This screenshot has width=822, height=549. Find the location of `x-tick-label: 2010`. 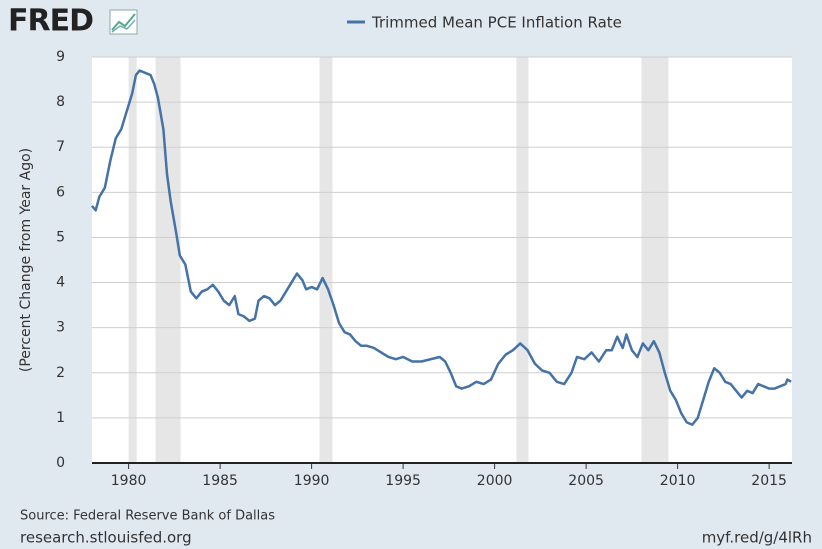

x-tick-label: 2010 is located at coordinates (678, 481).